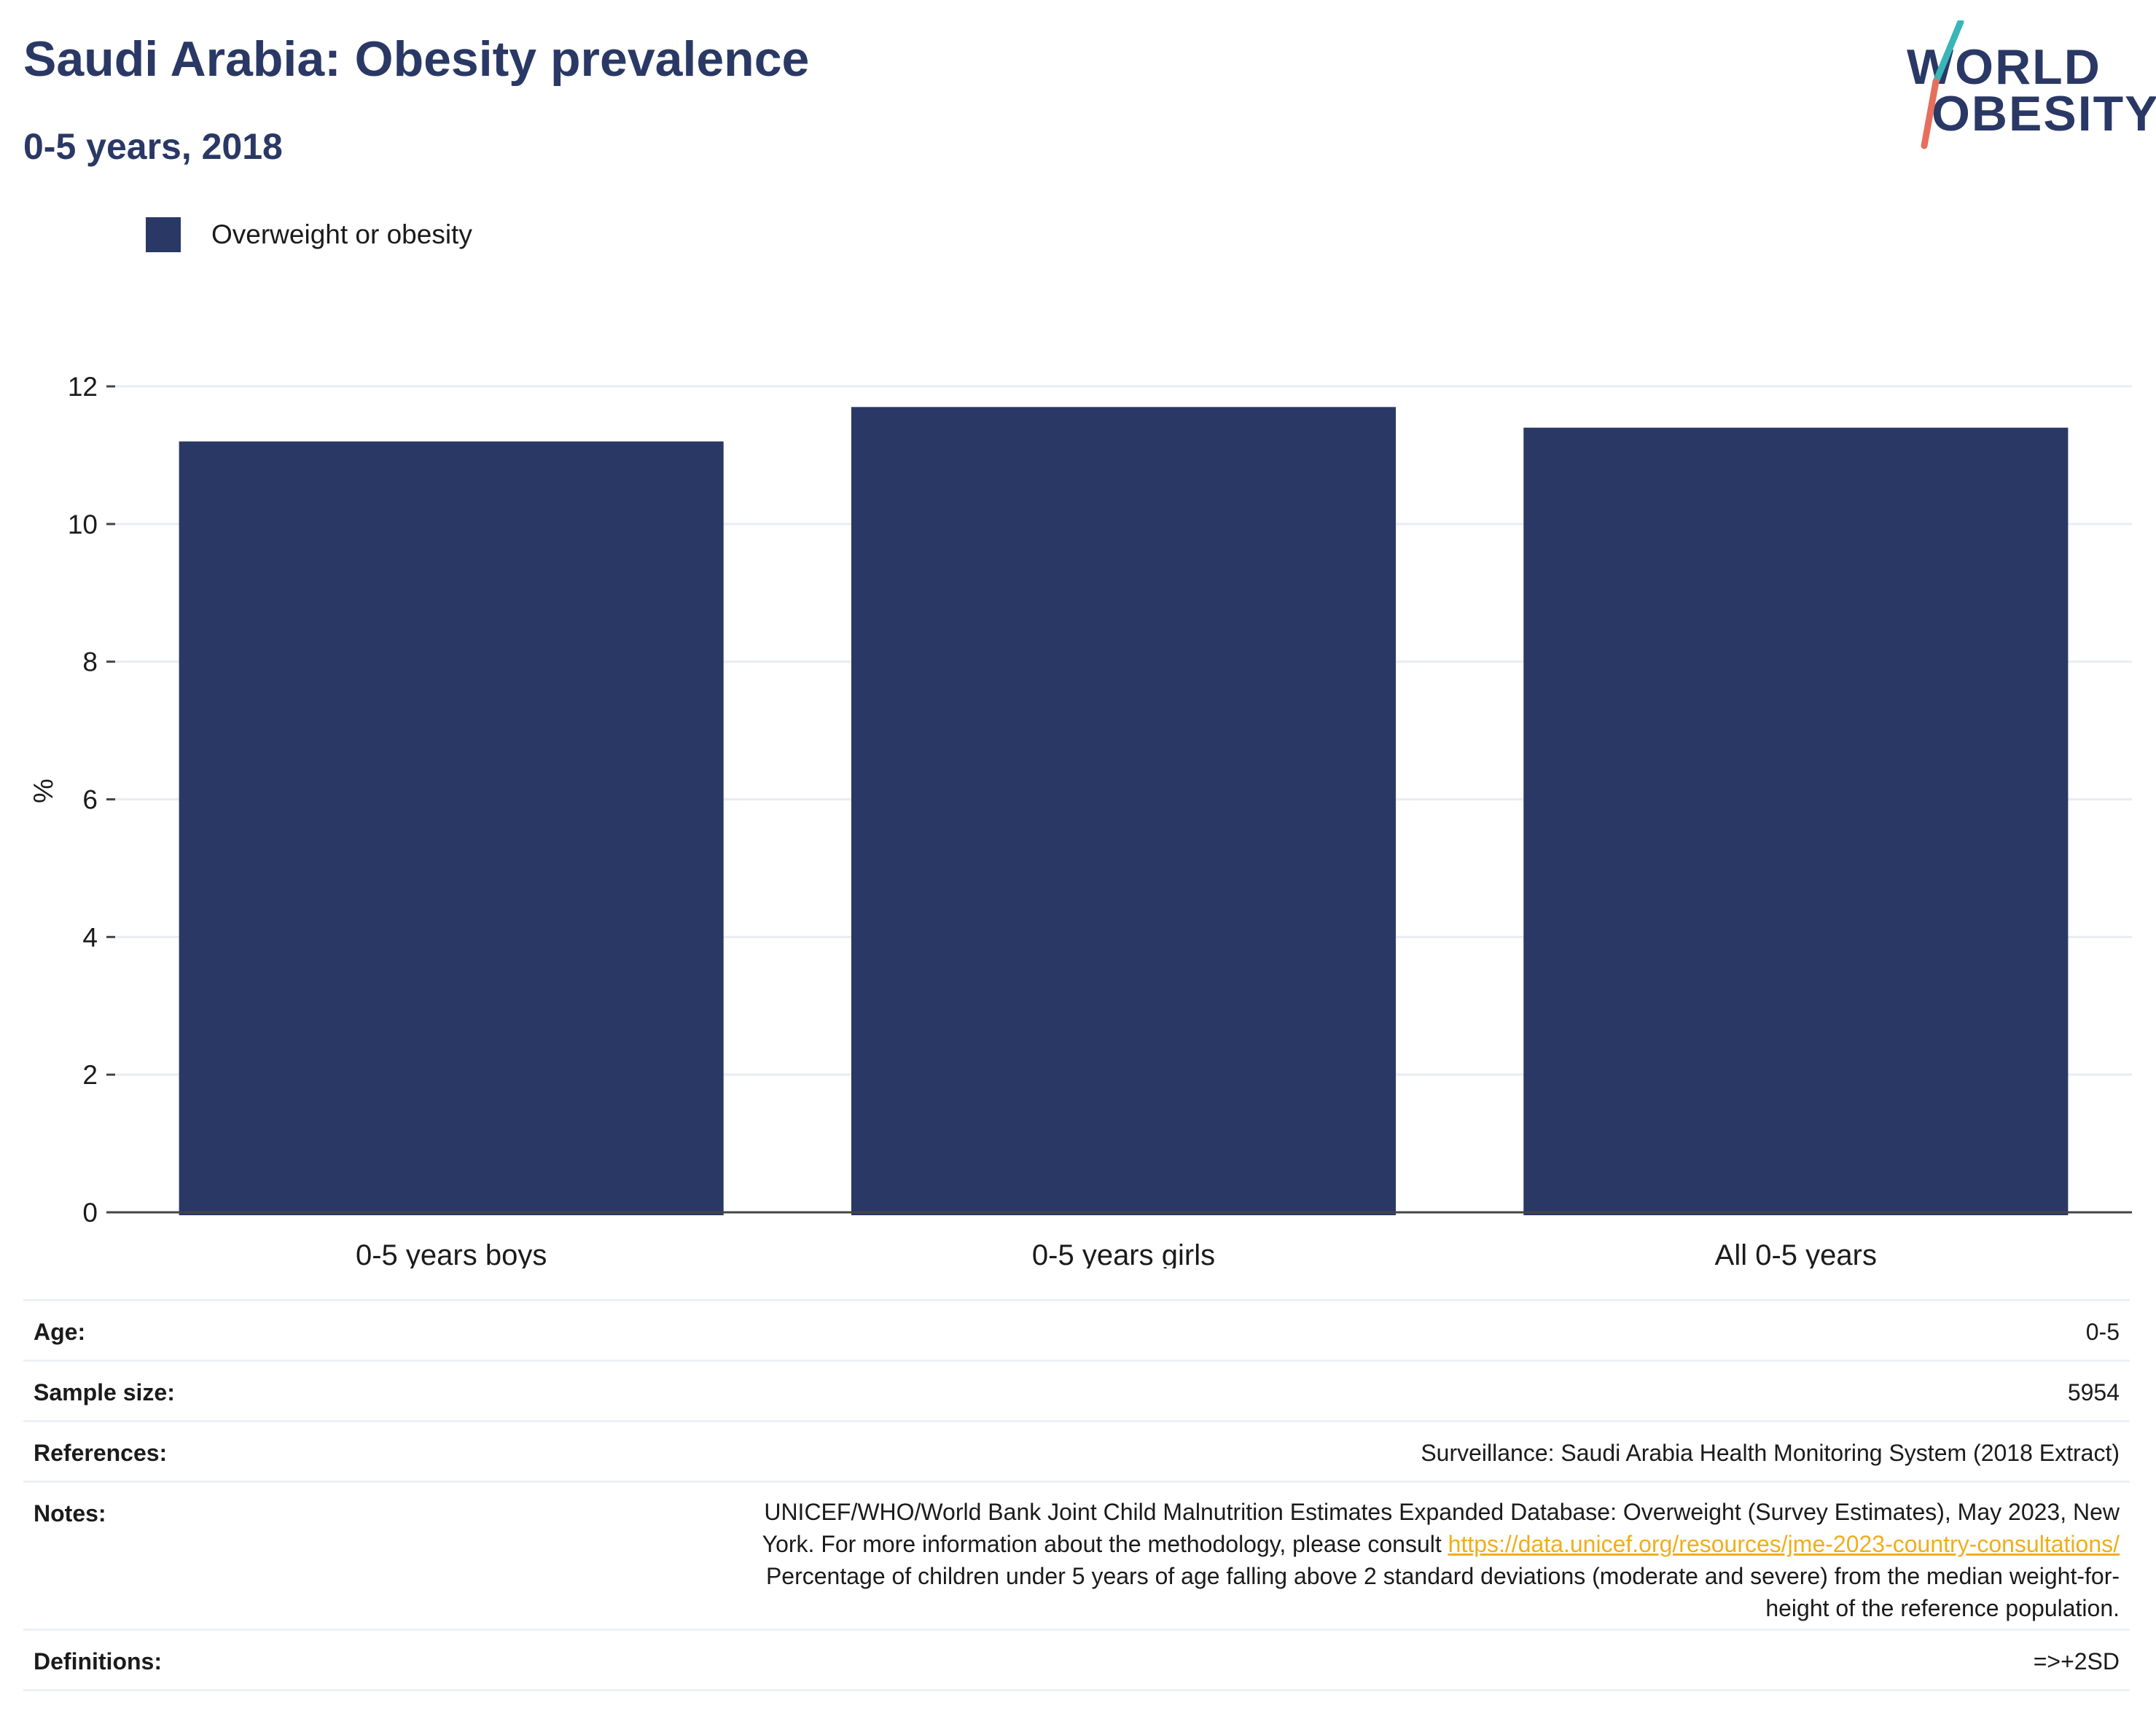 This screenshot has width=2156, height=1735. I want to click on x-tick-label: 0-5 years boys, so click(451, 1253).